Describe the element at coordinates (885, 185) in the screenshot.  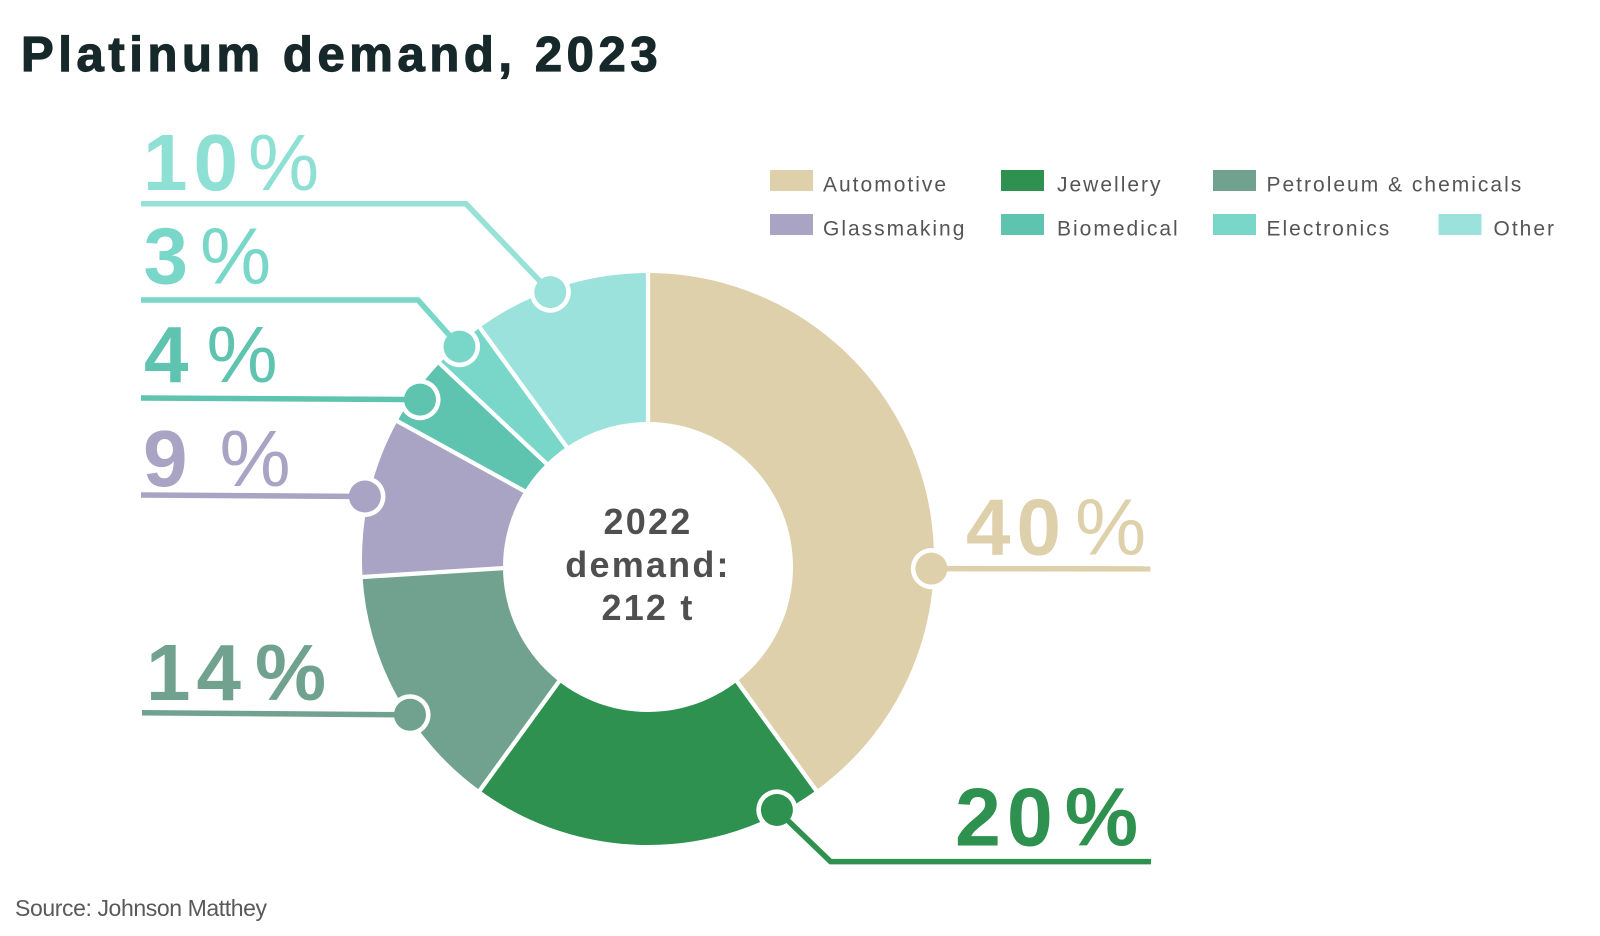
I see `svg-text: Automotive` at that location.